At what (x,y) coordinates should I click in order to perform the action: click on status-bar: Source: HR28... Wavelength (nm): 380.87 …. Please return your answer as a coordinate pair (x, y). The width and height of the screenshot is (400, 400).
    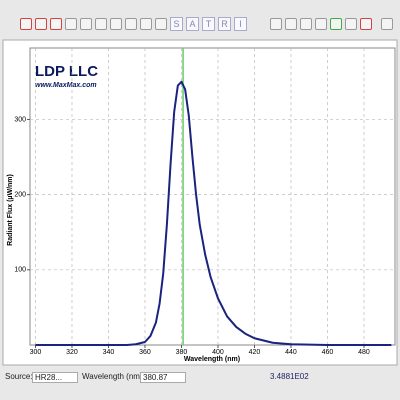
    Looking at the image, I should click on (200, 377).